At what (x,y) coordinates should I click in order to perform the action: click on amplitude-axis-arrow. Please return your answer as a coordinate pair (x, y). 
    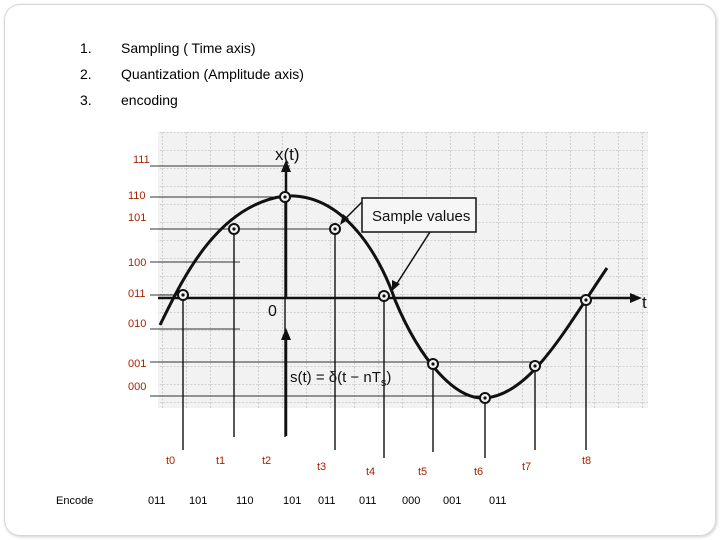
    Looking at the image, I should click on (286, 166).